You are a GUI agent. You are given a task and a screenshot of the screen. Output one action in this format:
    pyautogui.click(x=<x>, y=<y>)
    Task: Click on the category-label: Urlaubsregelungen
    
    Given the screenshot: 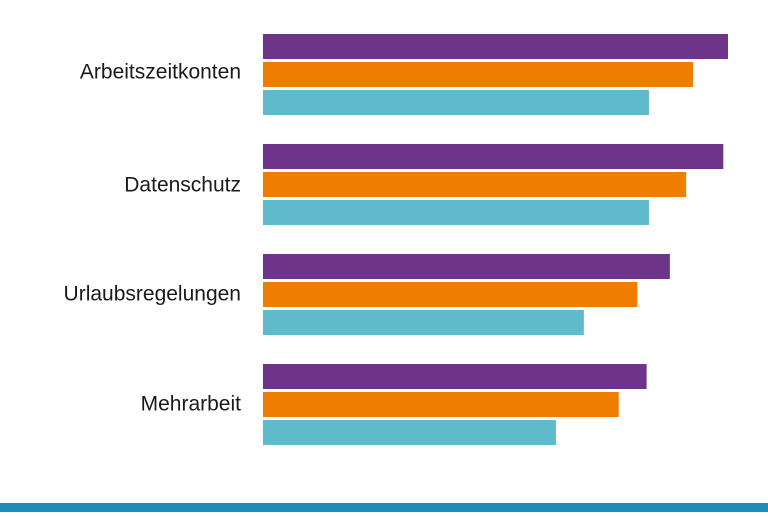 What is the action you would take?
    pyautogui.click(x=152, y=294)
    